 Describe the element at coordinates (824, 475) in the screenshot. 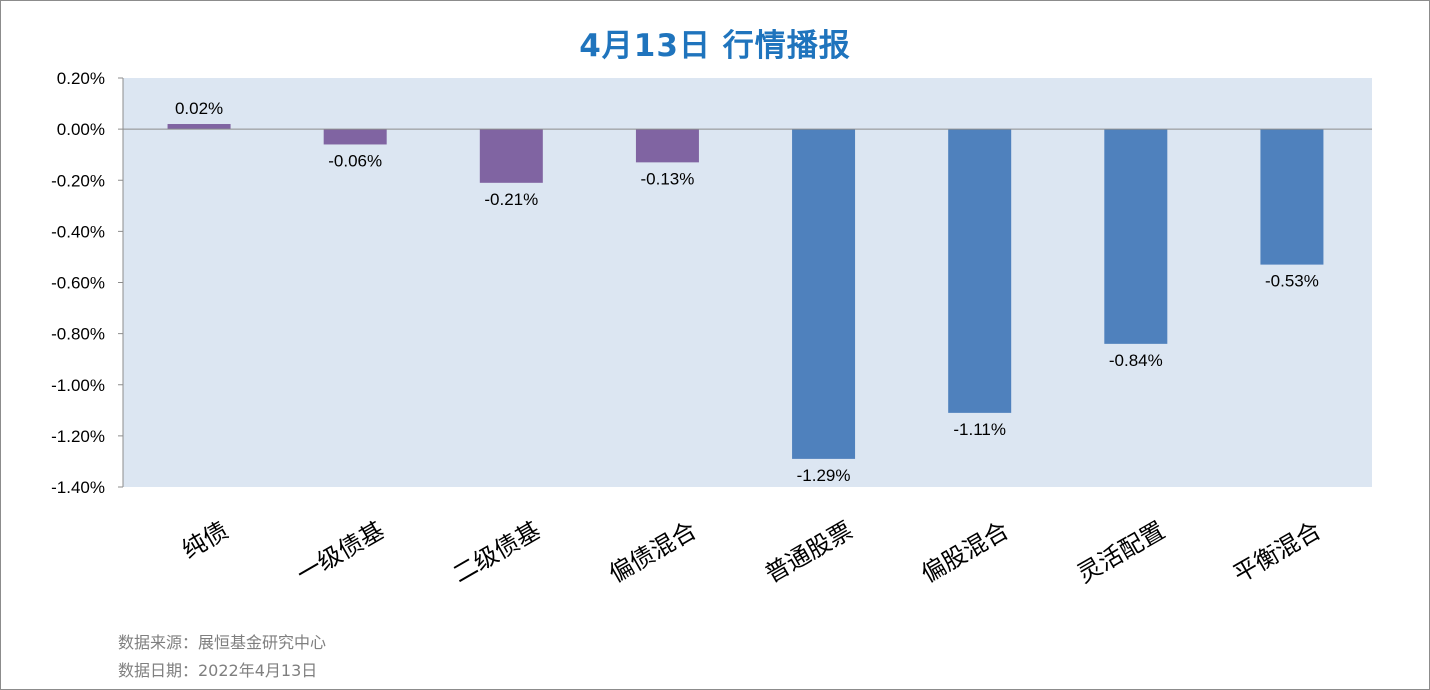

I see `bar-data-label: -1.29%` at that location.